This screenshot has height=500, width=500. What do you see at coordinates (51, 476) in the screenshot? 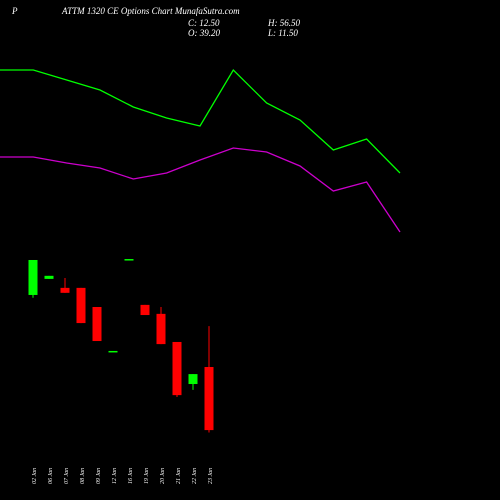
I see `x-tick-label: 06 Jan` at bounding box center [51, 476].